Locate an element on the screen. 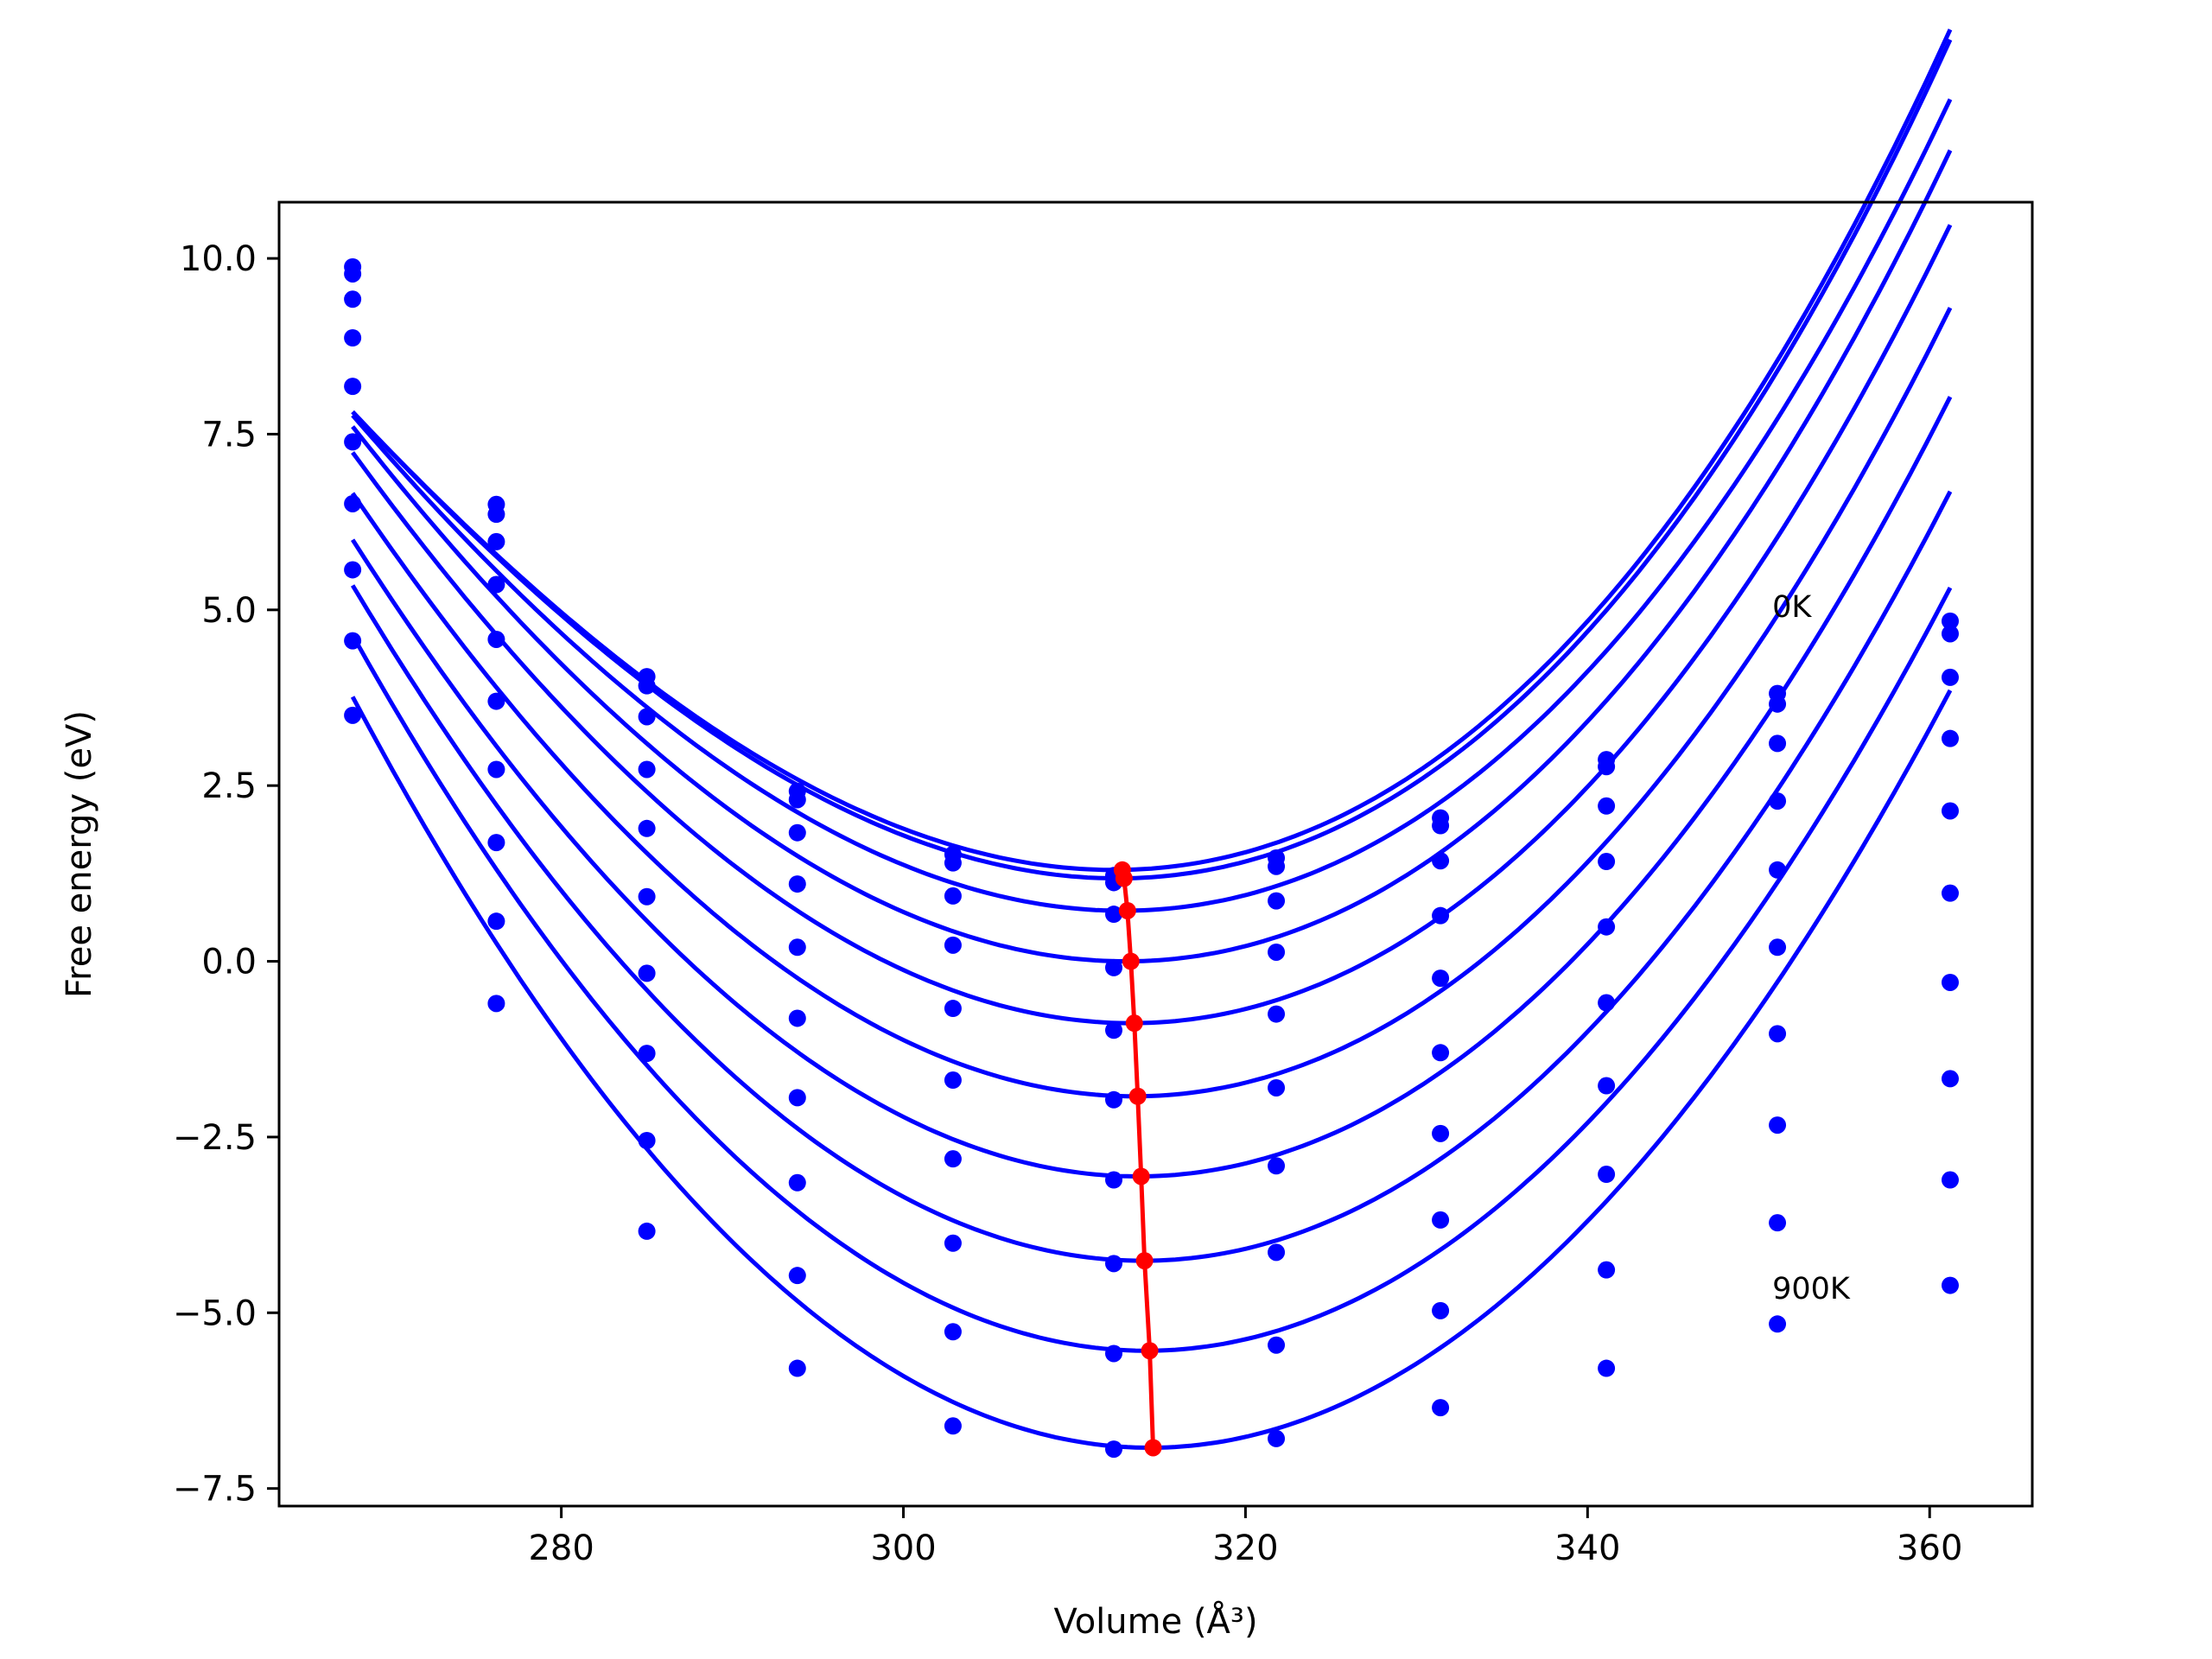 This screenshot has width=2212, height=1659. annotation-label: 0K is located at coordinates (1792, 607).